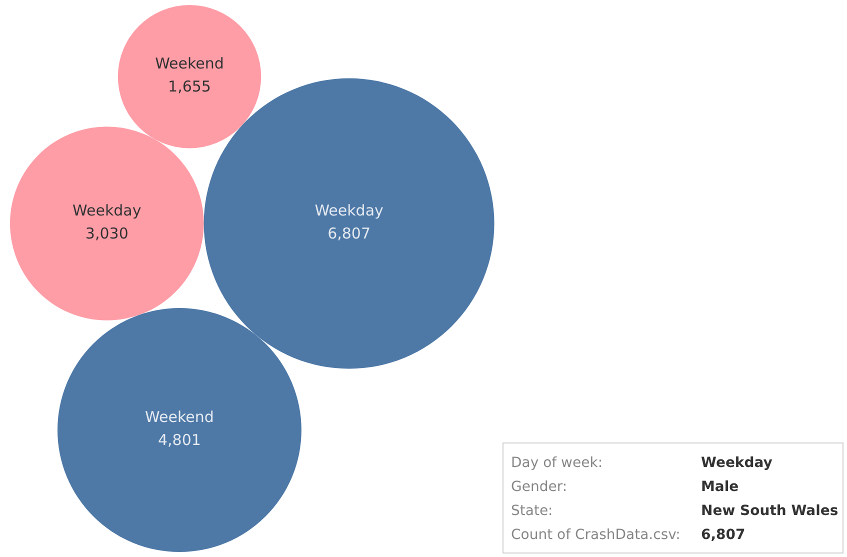 The image size is (847, 557). Describe the element at coordinates (179, 440) in the screenshot. I see `data-label: 4,801` at that location.